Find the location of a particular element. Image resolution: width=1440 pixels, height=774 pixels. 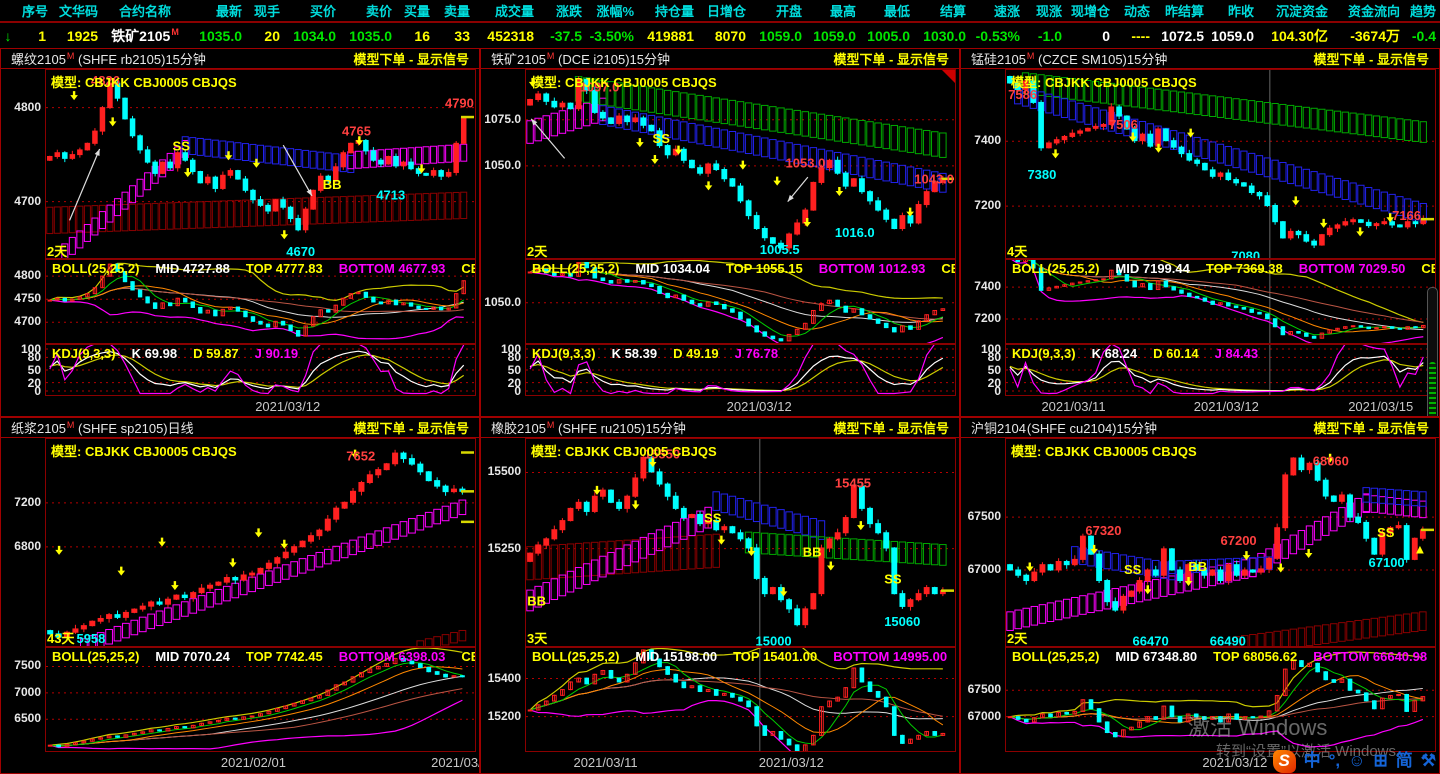

quote-header-26: 趋势 is located at coordinates (1422, 11).